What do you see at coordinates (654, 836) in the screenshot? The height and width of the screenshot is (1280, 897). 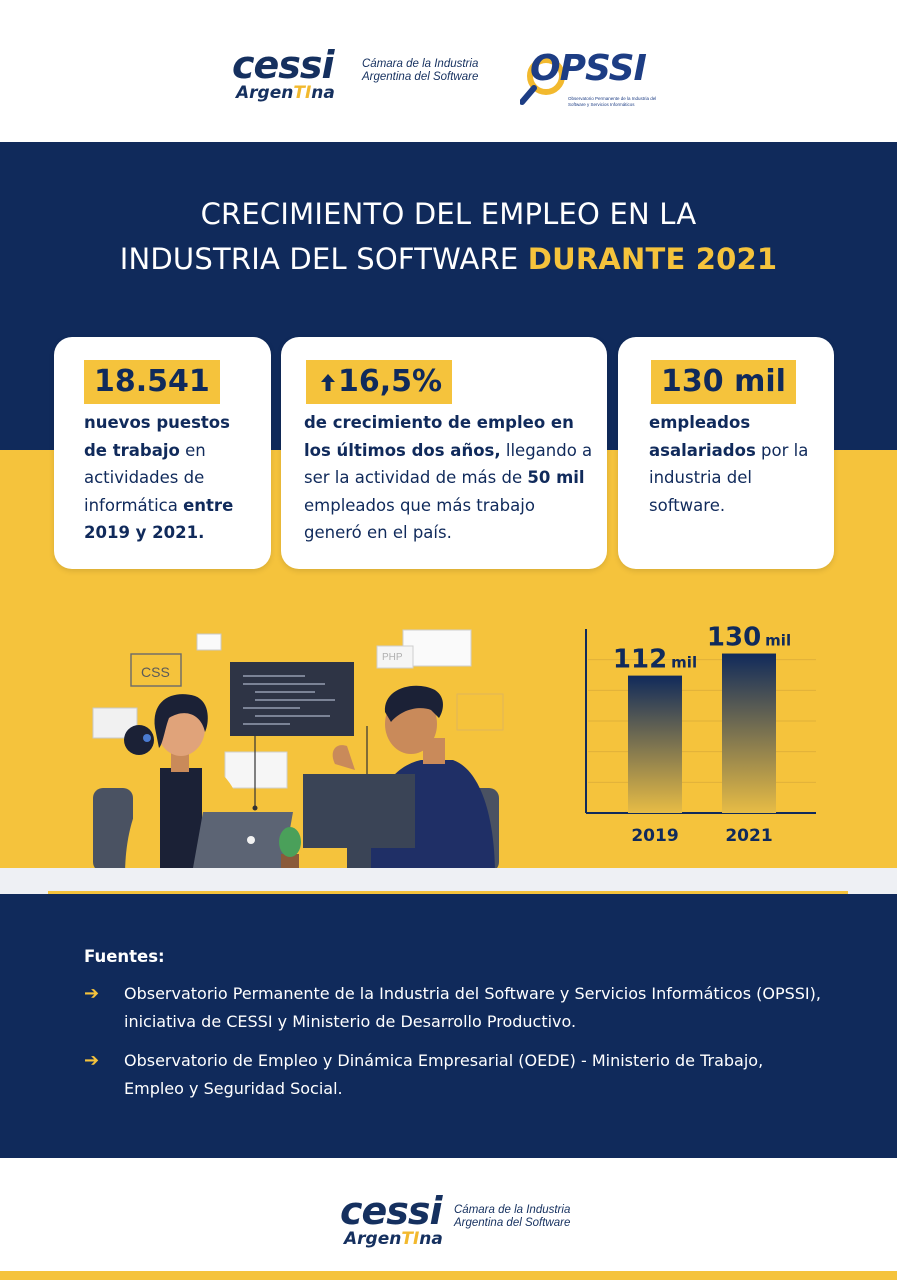 I see `x-tick-label: 2019` at bounding box center [654, 836].